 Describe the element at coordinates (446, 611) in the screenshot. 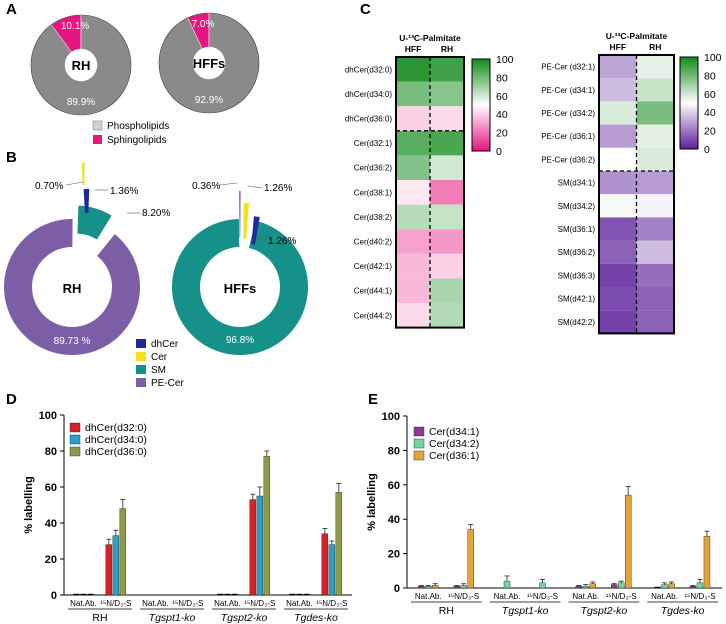

I see `group-label: RH` at that location.